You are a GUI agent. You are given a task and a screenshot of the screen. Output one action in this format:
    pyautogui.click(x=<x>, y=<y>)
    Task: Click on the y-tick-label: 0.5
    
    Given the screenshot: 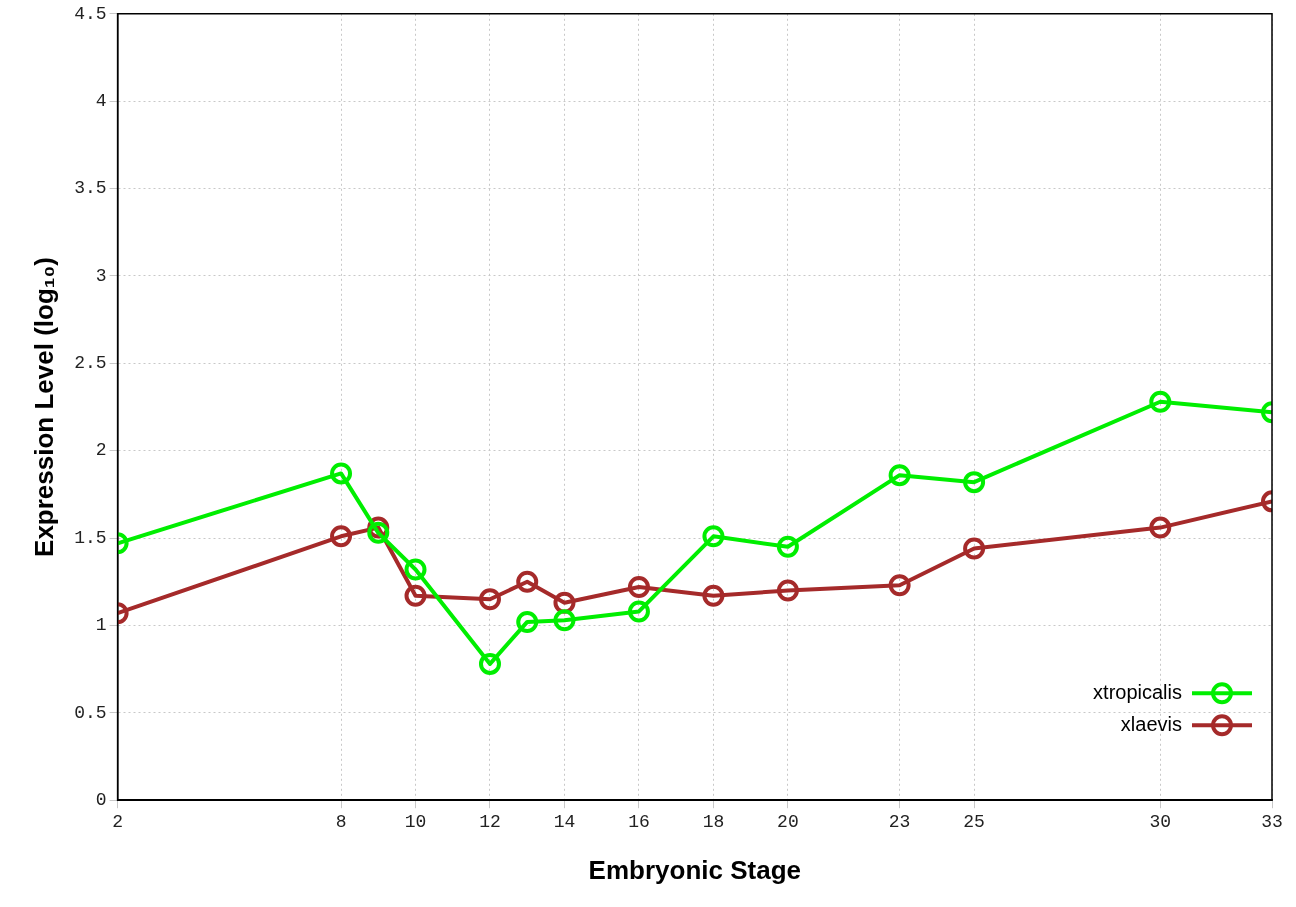 What is the action you would take?
    pyautogui.click(x=90, y=712)
    